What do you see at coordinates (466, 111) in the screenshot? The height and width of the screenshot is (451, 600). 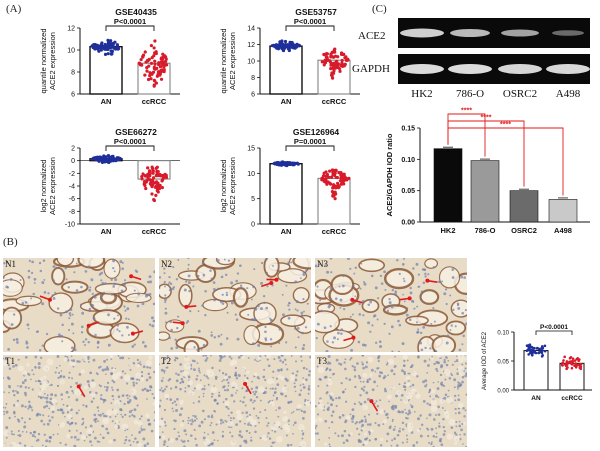 I see `significance-label: ****` at bounding box center [466, 111].